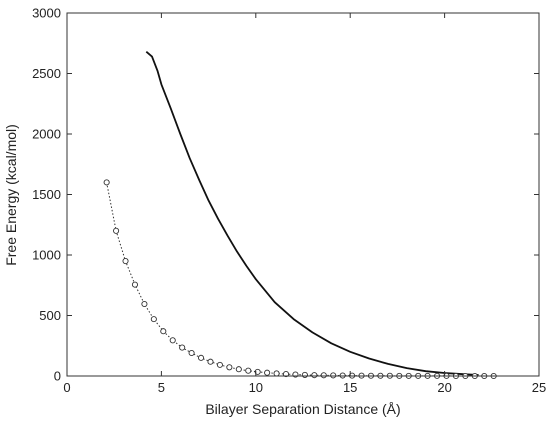 Image resolution: width=550 pixels, height=422 pixels. What do you see at coordinates (161, 387) in the screenshot?
I see `x-tick-label: 5` at bounding box center [161, 387].